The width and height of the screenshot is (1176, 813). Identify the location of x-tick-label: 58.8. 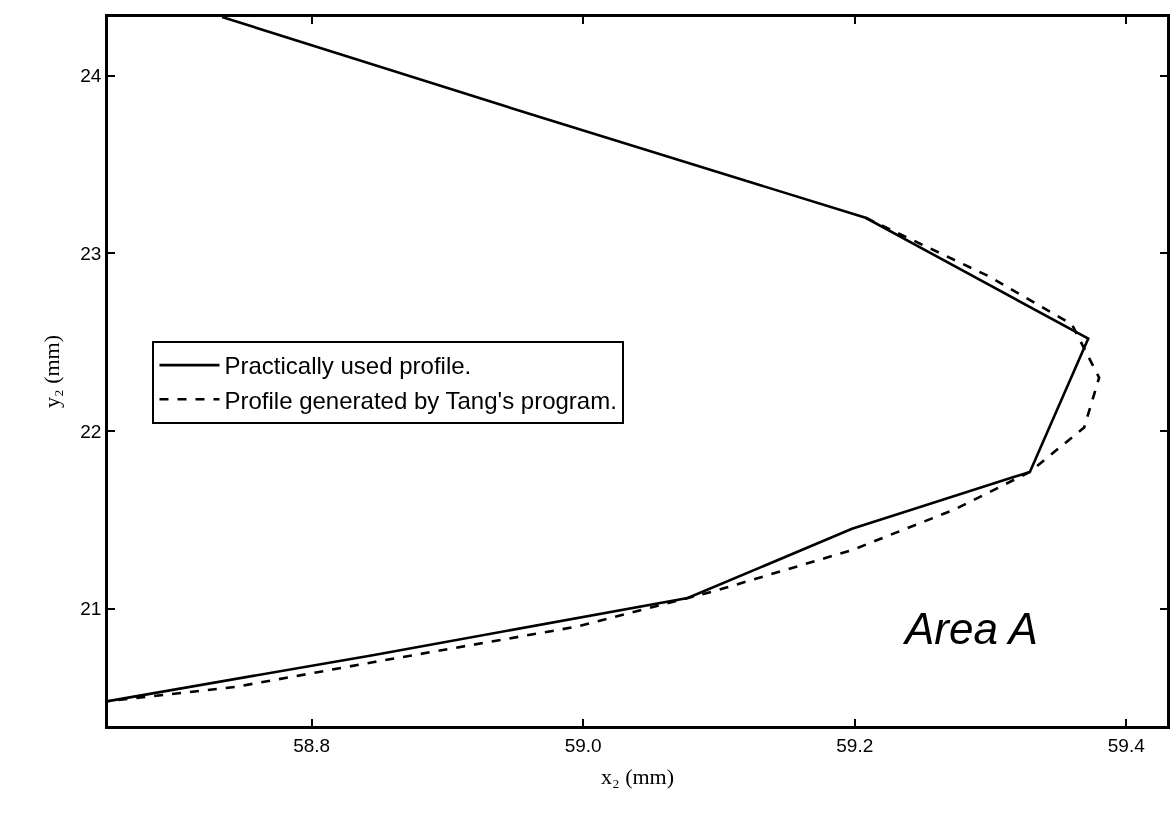
(312, 745).